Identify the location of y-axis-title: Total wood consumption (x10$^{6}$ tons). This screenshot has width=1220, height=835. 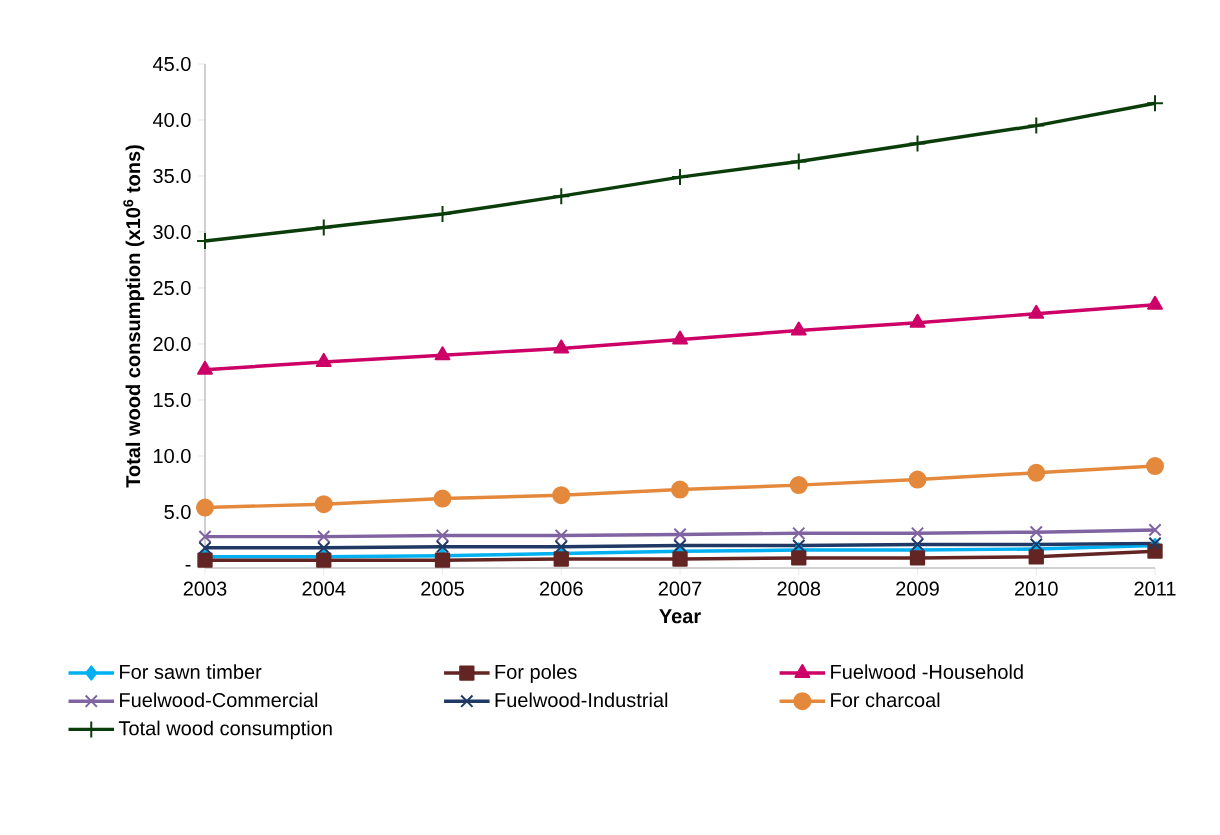
(134, 316).